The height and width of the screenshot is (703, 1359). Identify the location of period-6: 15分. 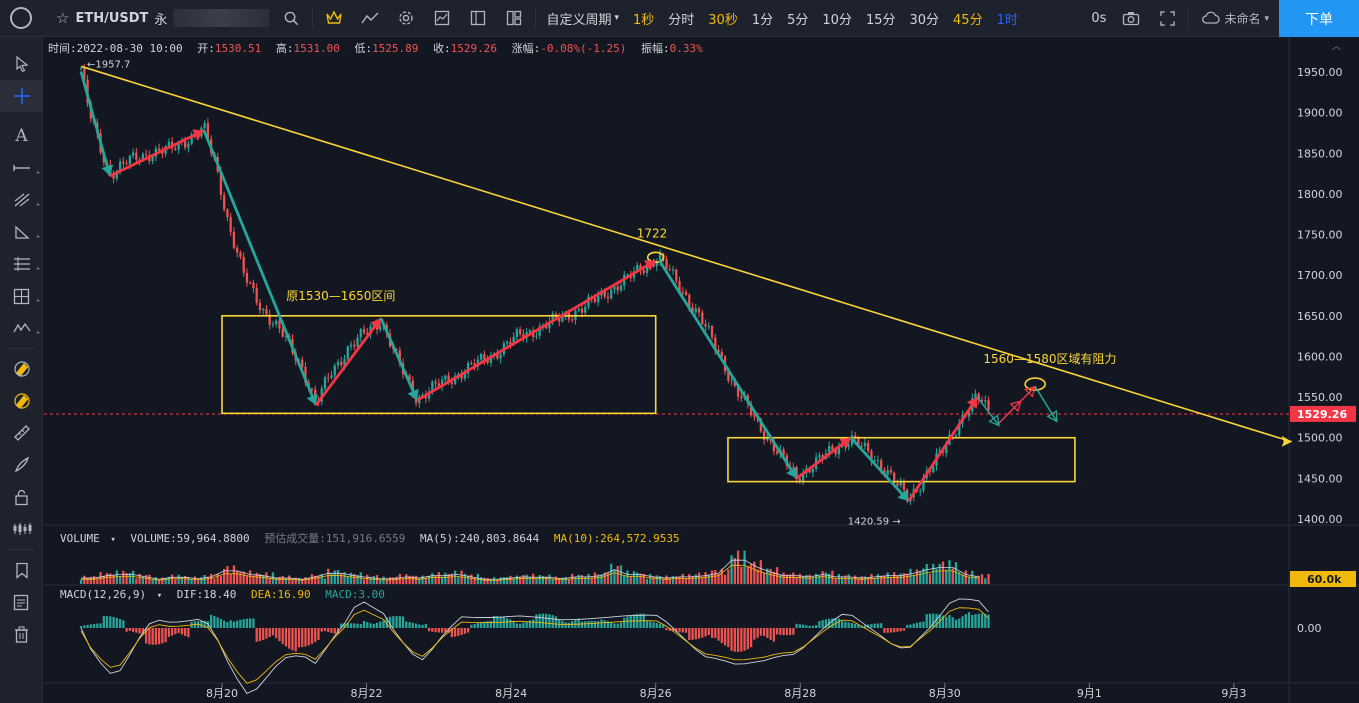
(880, 20).